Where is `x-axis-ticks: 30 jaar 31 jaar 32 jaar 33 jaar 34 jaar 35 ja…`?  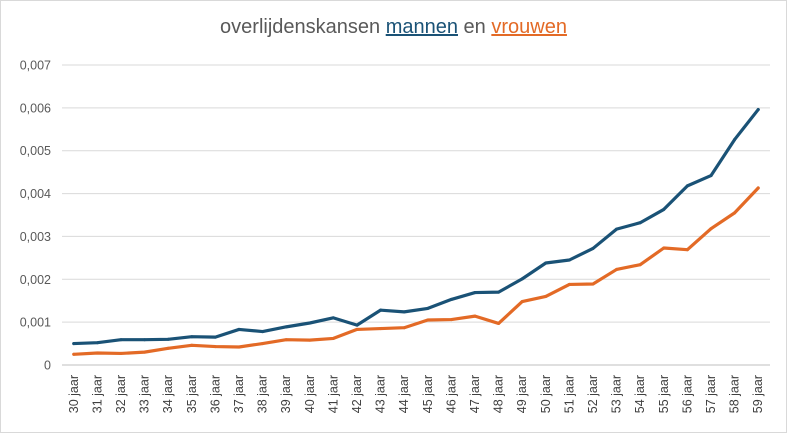 x-axis-ticks: 30 jaar 31 jaar 32 jaar 33 jaar 34 jaar 35 ja… is located at coordinates (416, 394).